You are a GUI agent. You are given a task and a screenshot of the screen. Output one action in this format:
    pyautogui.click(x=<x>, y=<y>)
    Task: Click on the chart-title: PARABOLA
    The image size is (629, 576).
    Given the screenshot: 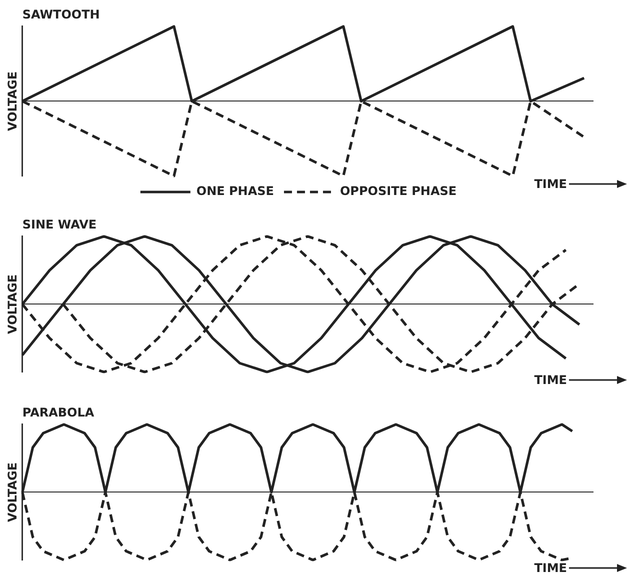 What is the action you would take?
    pyautogui.click(x=58, y=412)
    